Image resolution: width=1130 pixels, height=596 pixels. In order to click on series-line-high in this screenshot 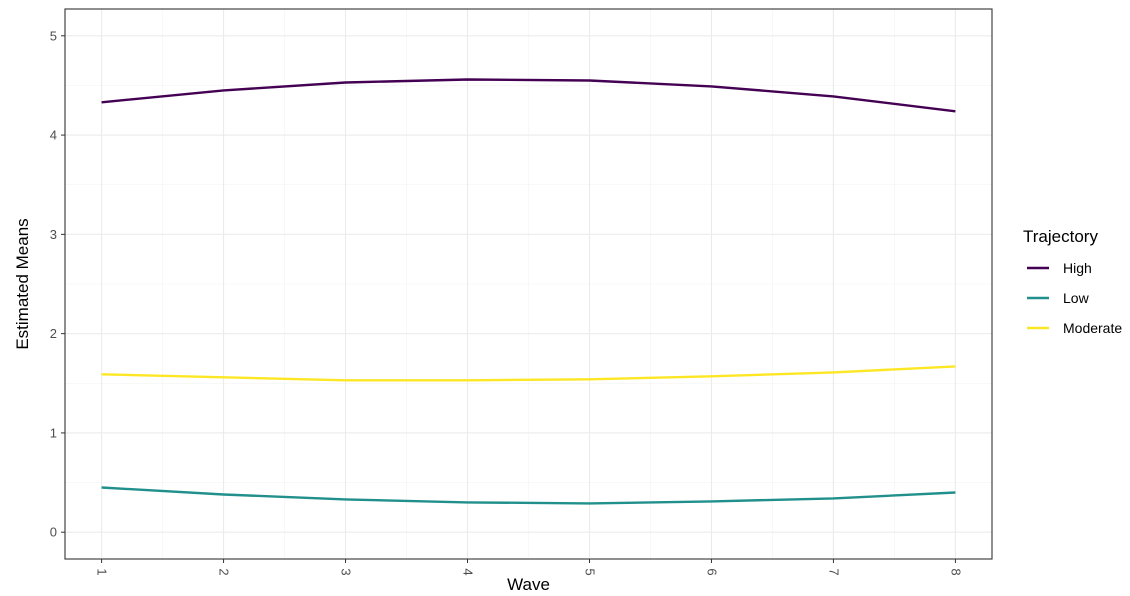, I will do `click(528, 95)`.